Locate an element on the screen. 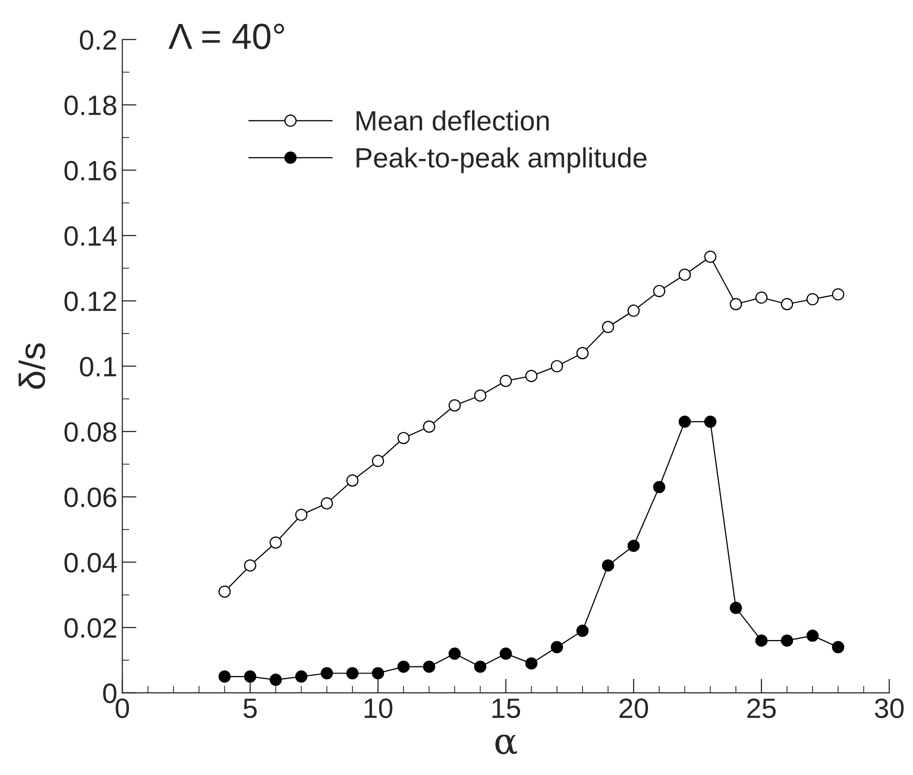  x-tick-label: 20 is located at coordinates (634, 708).